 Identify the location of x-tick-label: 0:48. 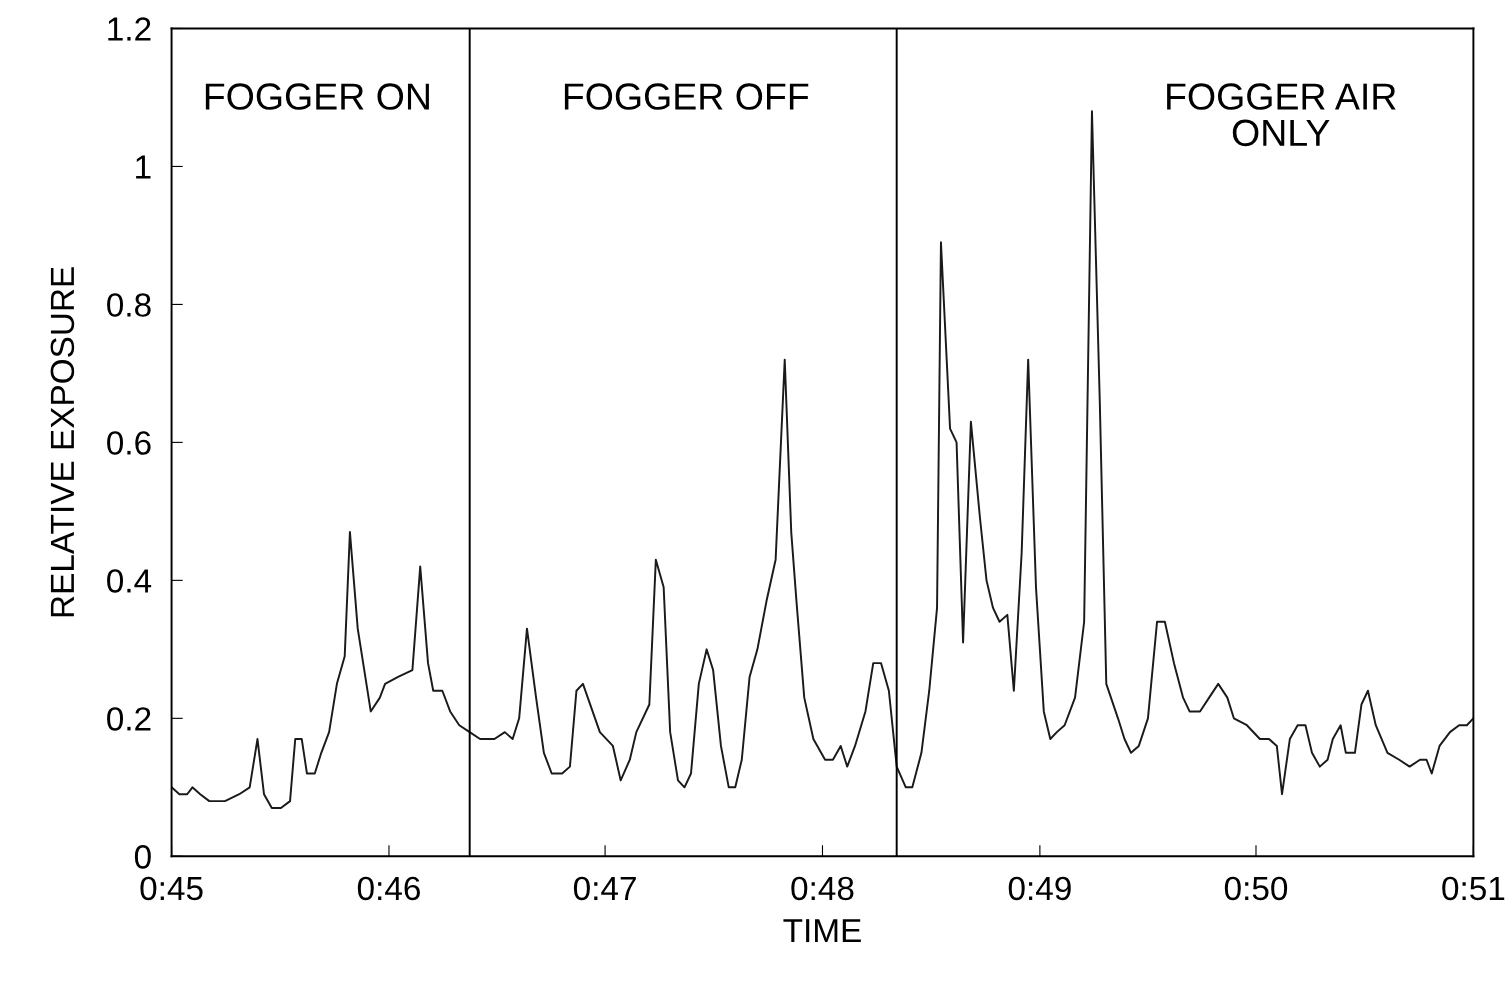
(822, 888).